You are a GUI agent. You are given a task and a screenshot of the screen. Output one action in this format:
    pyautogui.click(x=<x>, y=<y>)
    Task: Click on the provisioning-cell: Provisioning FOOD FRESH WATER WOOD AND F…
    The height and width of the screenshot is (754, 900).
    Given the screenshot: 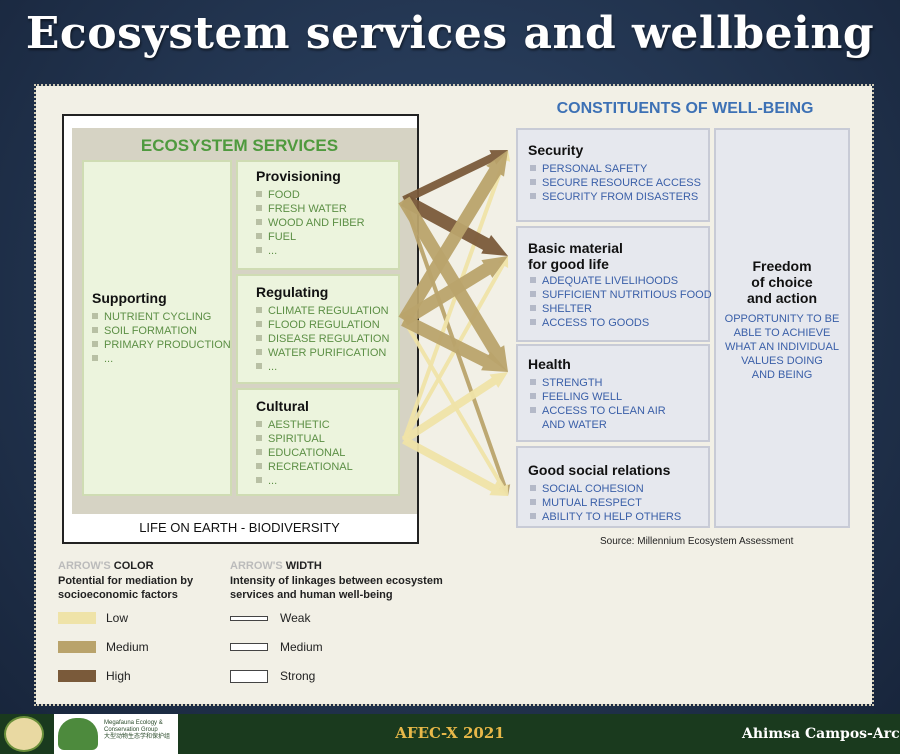 What is the action you would take?
    pyautogui.click(x=318, y=215)
    